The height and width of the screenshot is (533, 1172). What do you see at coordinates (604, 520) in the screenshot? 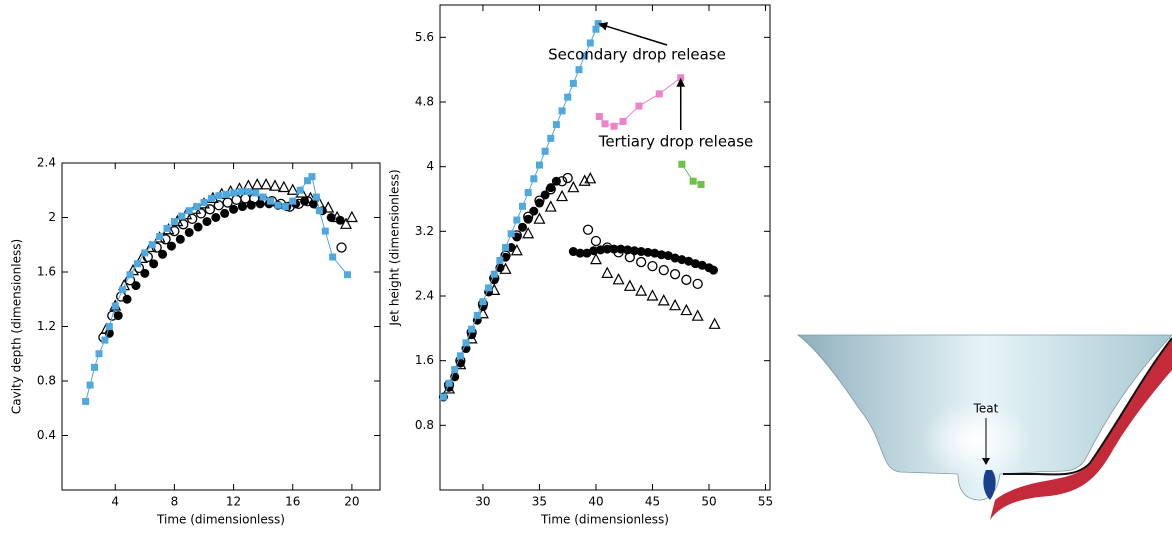
I see `x-axis-label: Time (dimensionless)` at bounding box center [604, 520].